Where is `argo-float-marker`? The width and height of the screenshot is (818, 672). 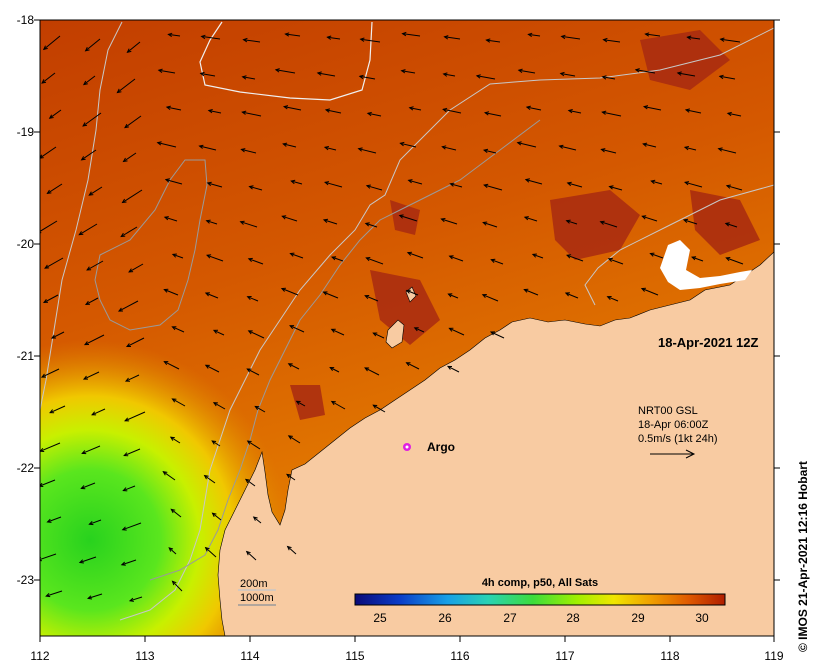 argo-float-marker is located at coordinates (407, 447).